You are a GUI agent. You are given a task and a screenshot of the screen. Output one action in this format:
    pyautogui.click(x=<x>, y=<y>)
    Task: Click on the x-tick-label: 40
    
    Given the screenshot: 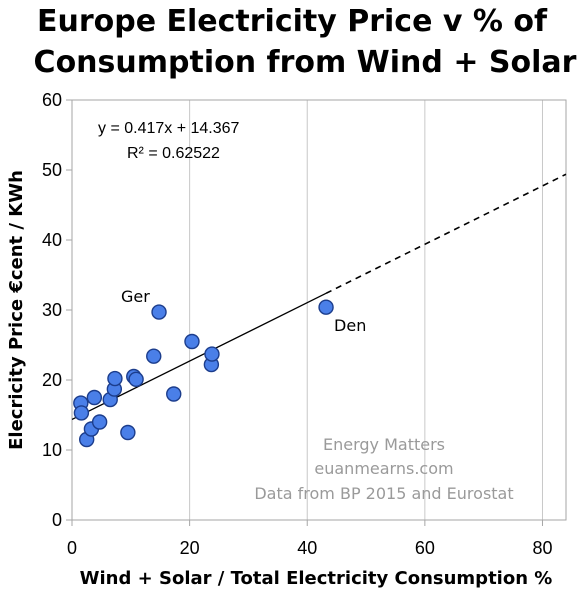 What is the action you would take?
    pyautogui.click(x=307, y=548)
    